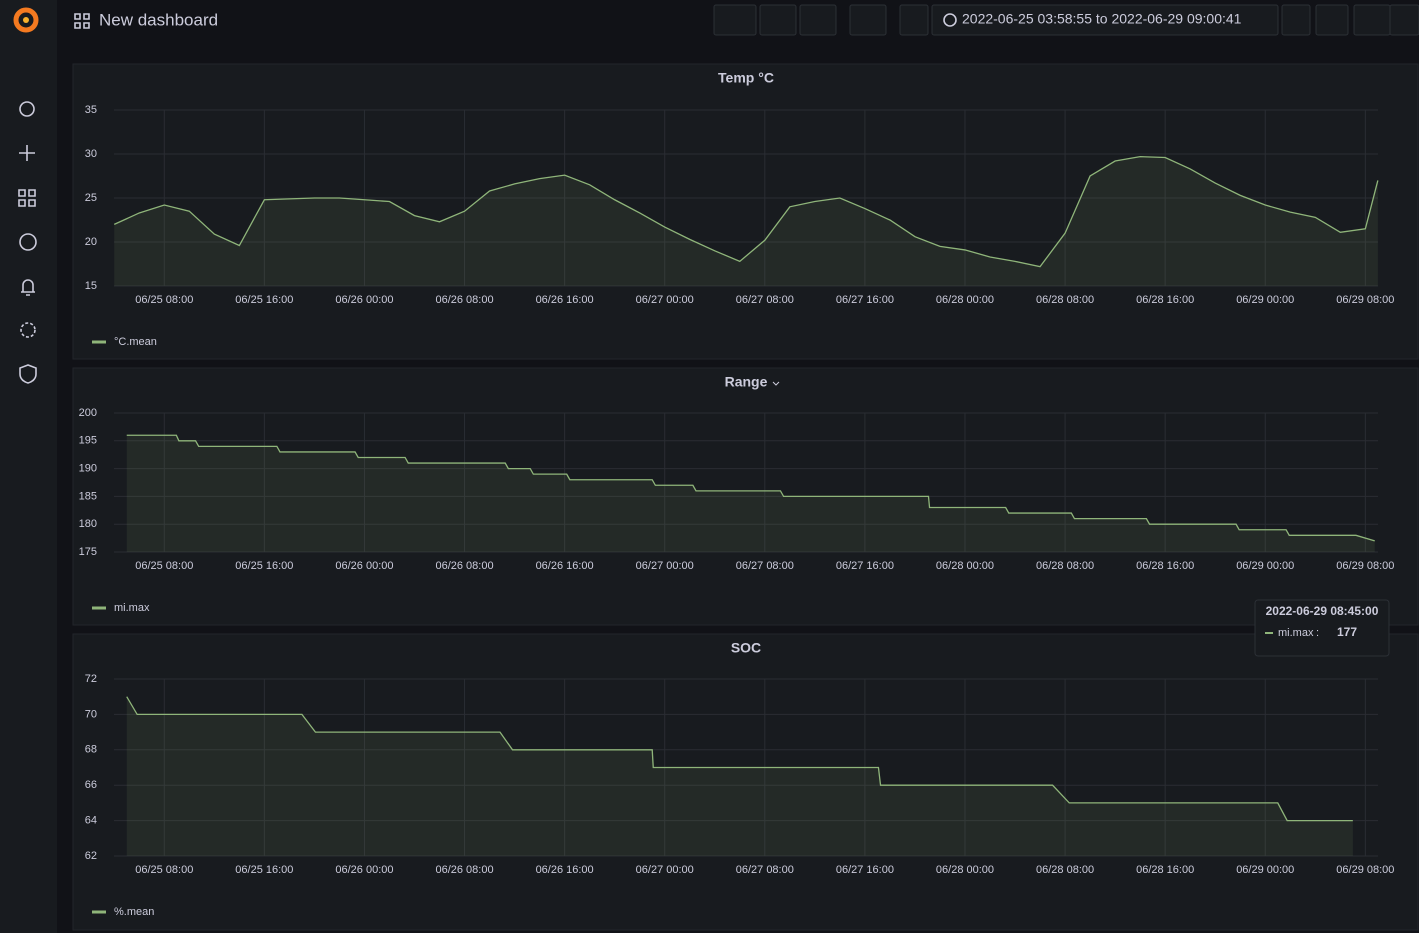 The image size is (1419, 933). I want to click on zoom-out-button, so click(1332, 20).